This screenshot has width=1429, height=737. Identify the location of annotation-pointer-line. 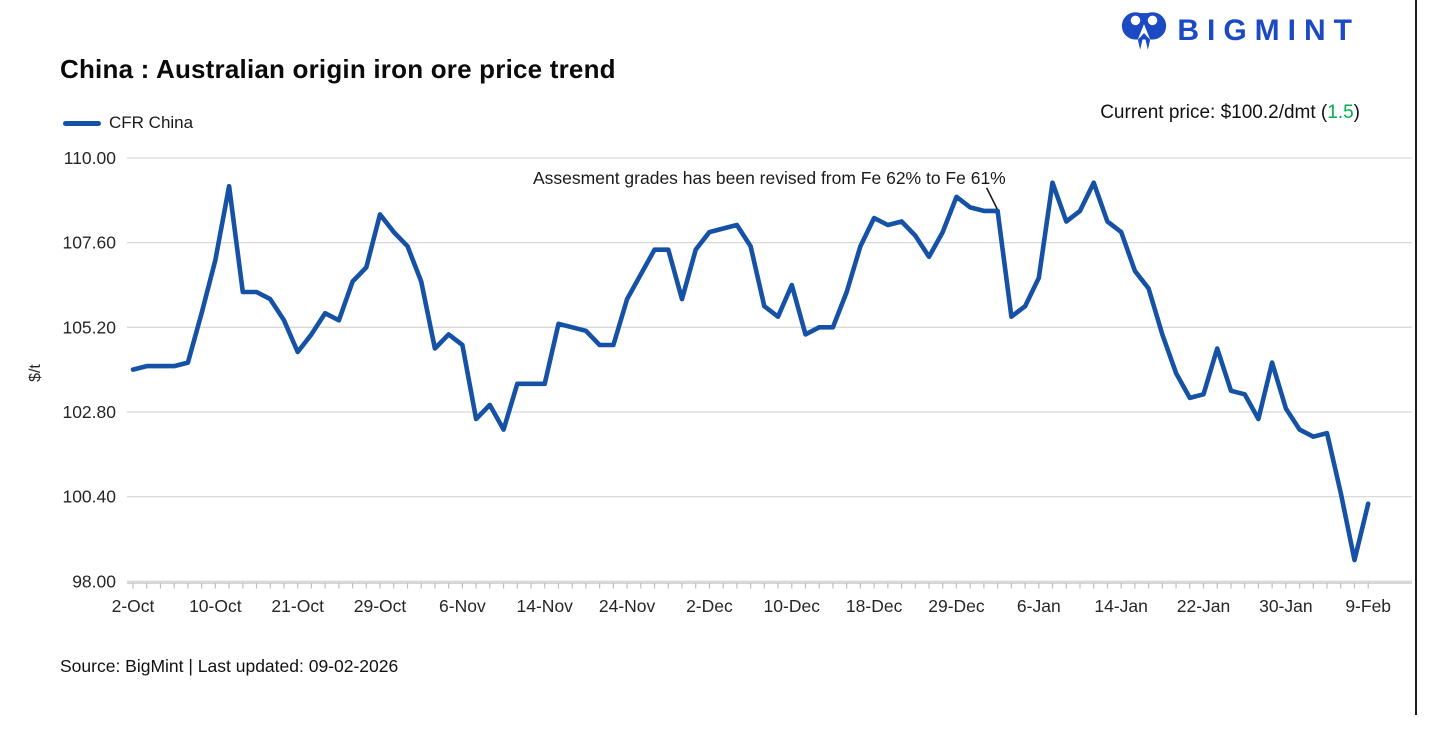
(991, 198).